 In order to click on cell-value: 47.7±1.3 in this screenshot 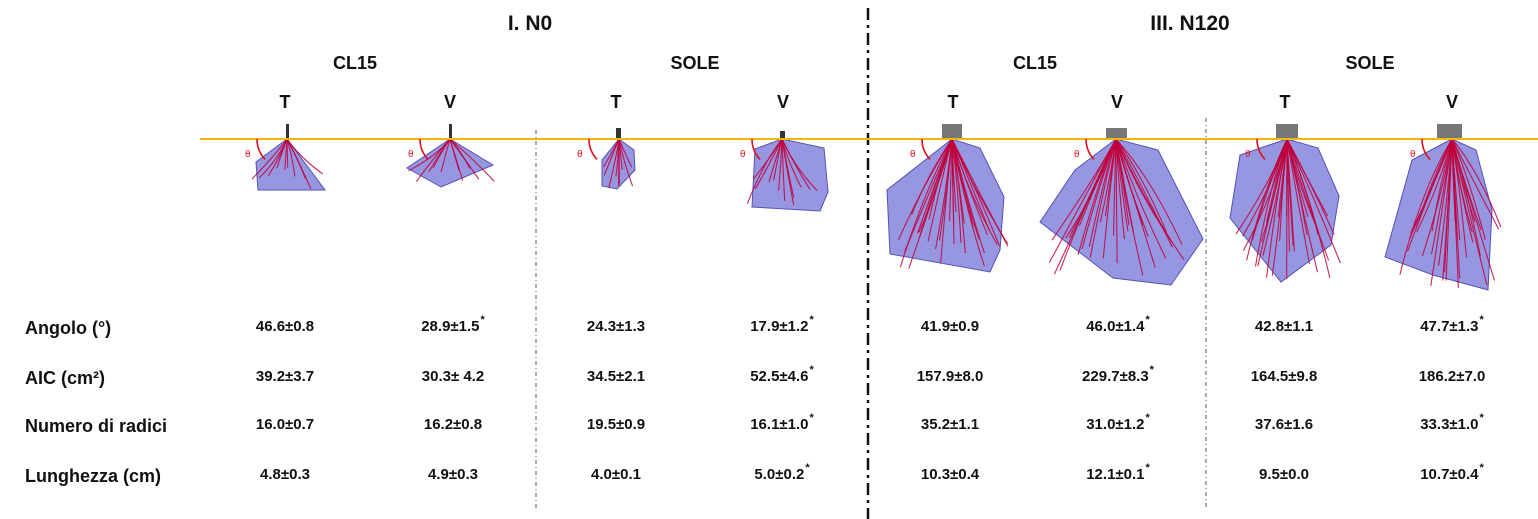, I will do `click(1449, 326)`.